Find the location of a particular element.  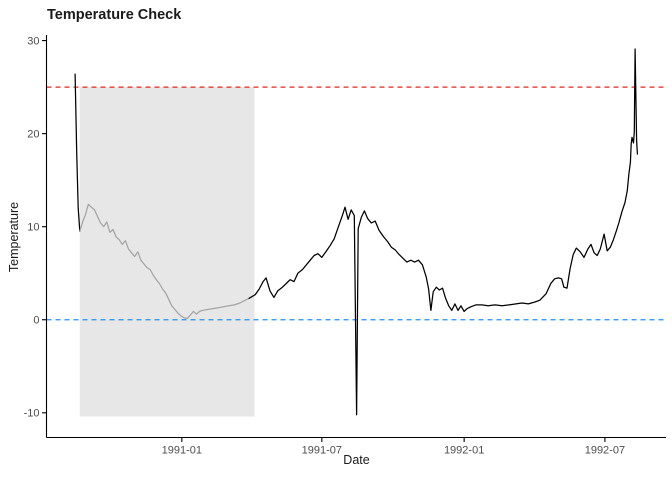

x-tick-label: 1991-07 is located at coordinates (322, 451).